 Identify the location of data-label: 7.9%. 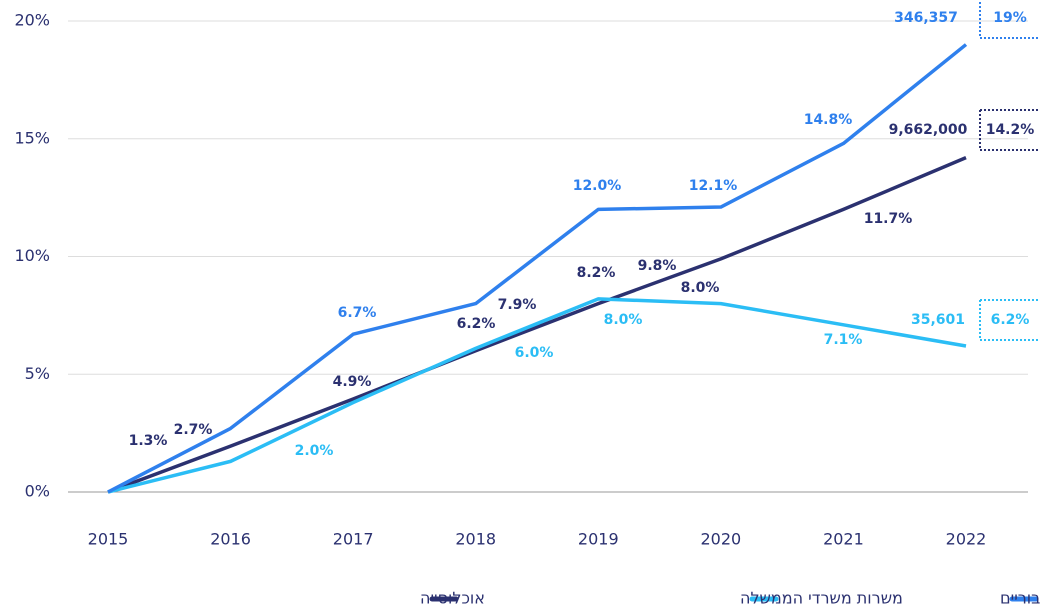
(517, 305).